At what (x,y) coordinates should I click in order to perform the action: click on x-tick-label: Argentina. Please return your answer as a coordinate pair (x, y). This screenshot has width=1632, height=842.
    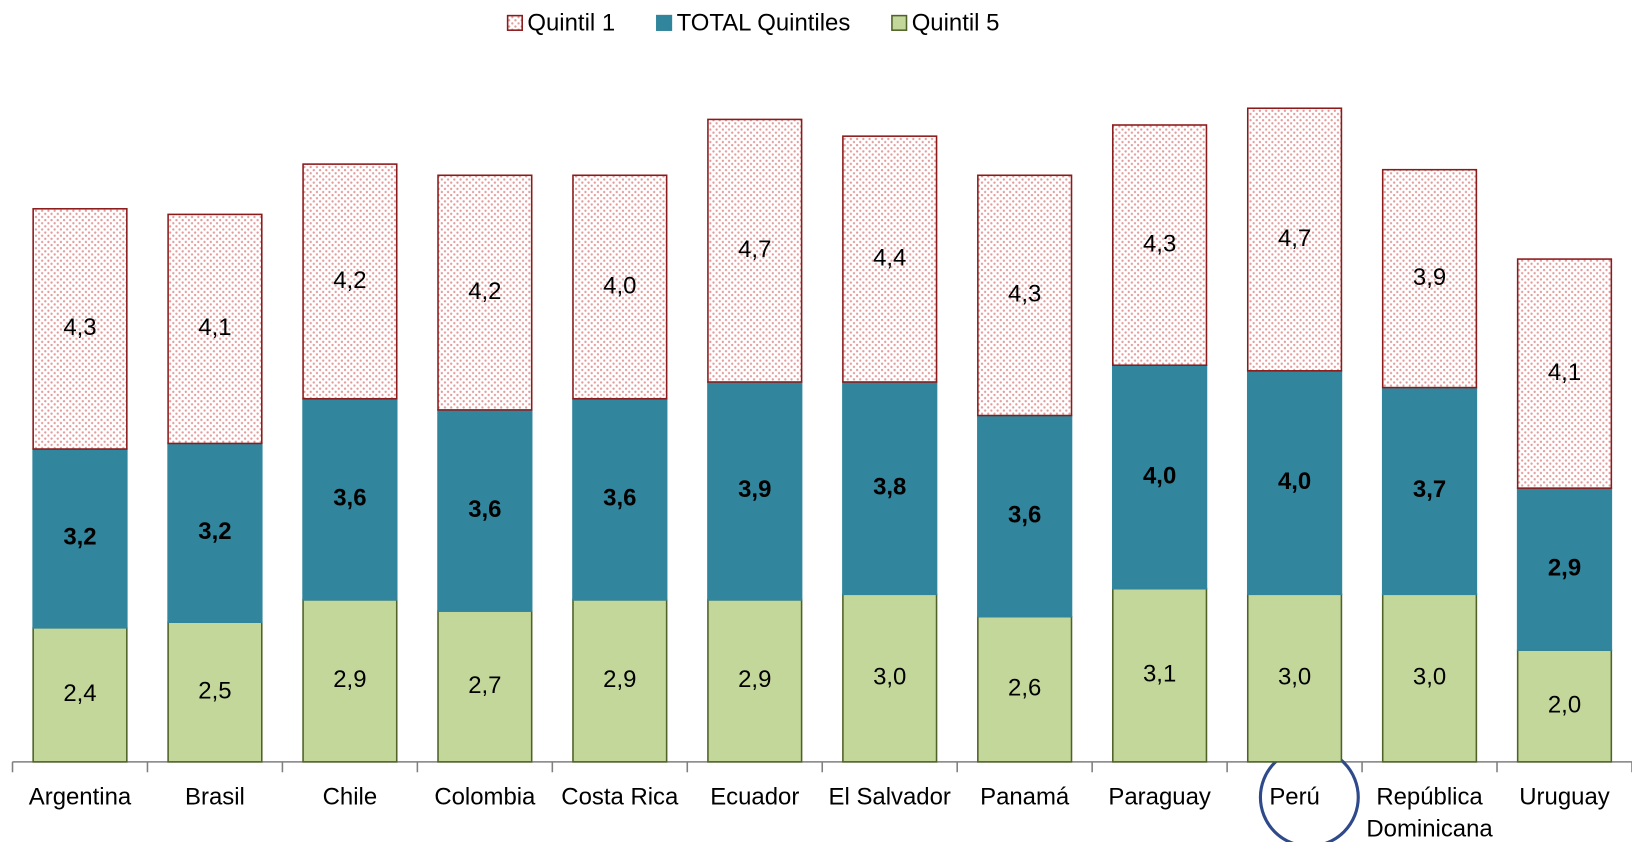
    Looking at the image, I should click on (80, 797).